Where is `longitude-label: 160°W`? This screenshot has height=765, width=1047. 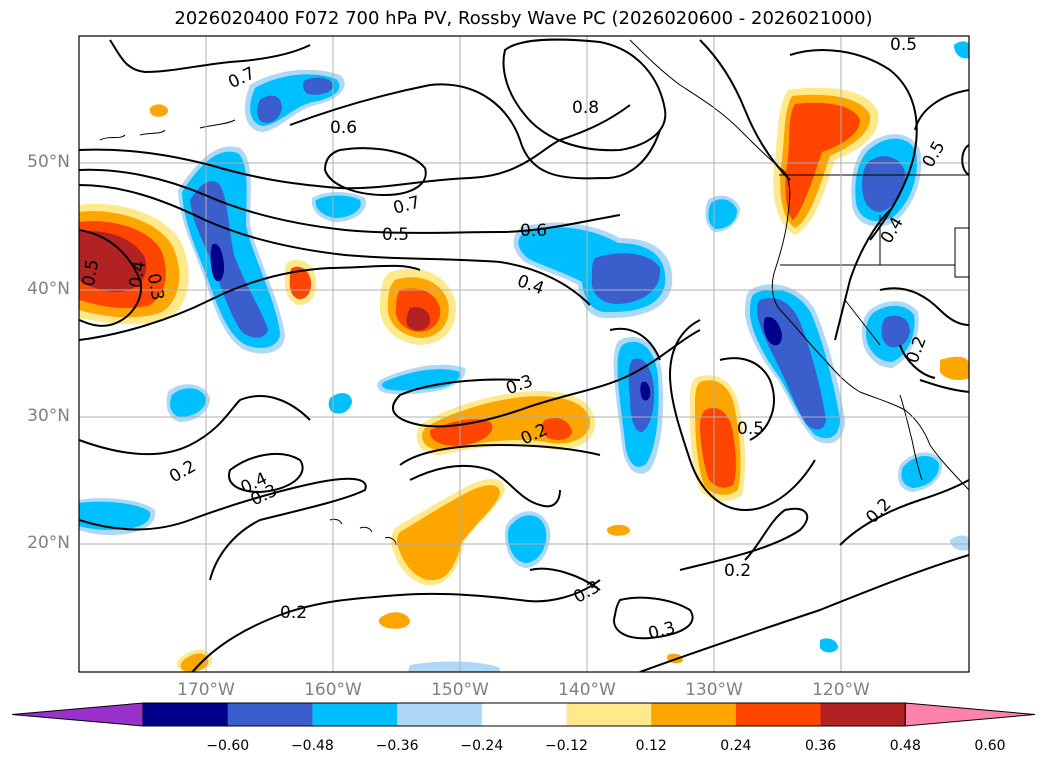 longitude-label: 160°W is located at coordinates (333, 690).